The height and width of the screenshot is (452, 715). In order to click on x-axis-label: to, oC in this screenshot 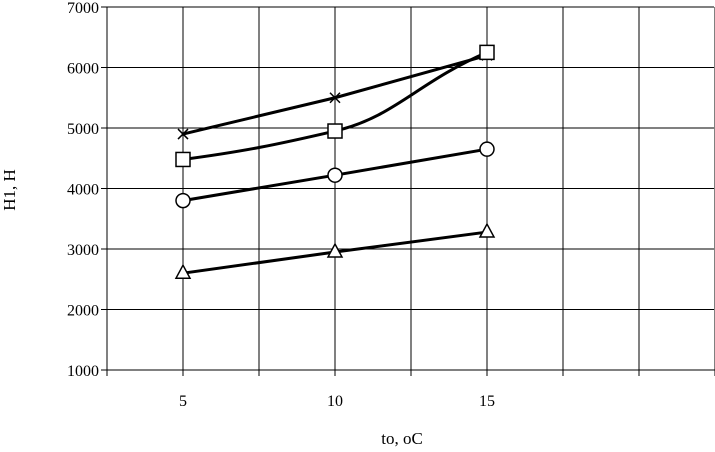, I will do `click(402, 438)`.